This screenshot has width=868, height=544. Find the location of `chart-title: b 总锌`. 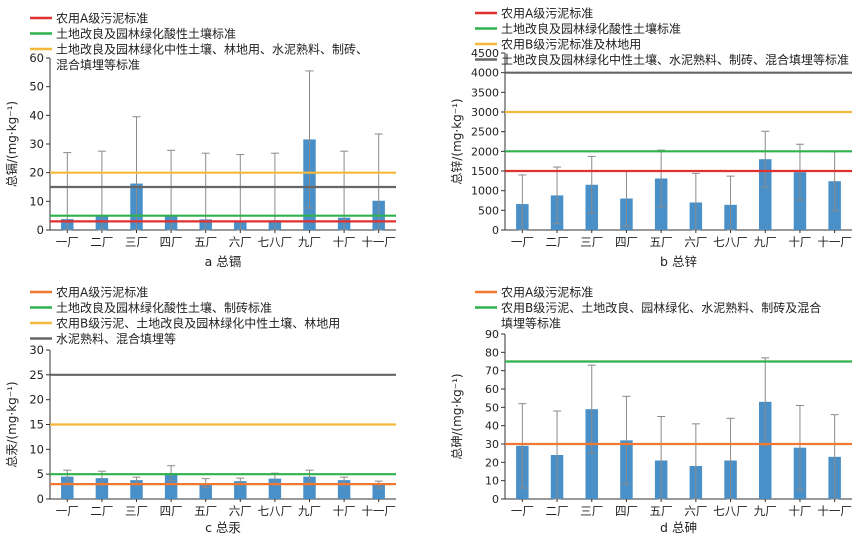

chart-title: b 总锌 is located at coordinates (678, 261).